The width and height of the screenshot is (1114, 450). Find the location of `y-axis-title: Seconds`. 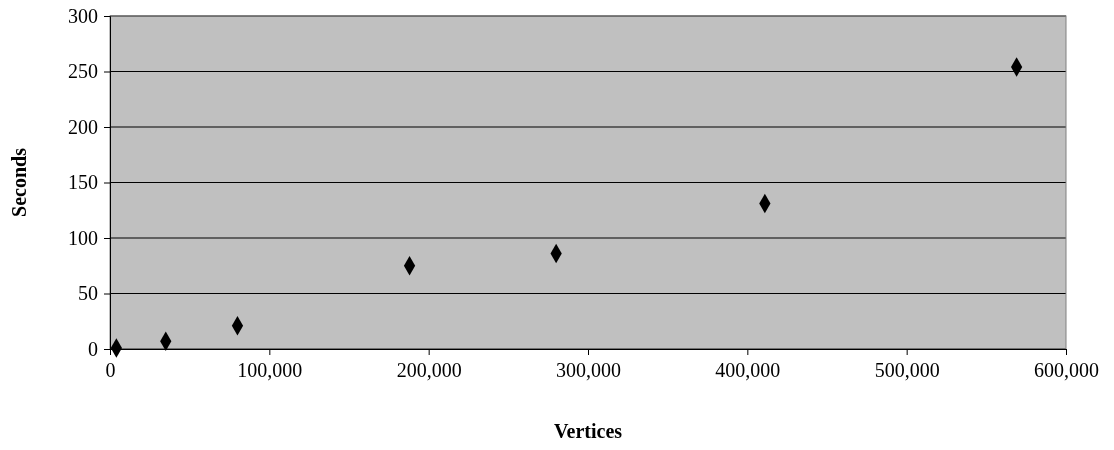

y-axis-title: Seconds is located at coordinates (19, 182).